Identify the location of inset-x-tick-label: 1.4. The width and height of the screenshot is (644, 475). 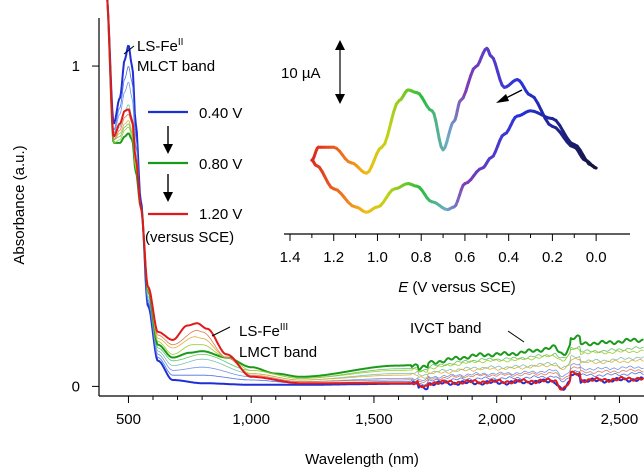
(290, 257).